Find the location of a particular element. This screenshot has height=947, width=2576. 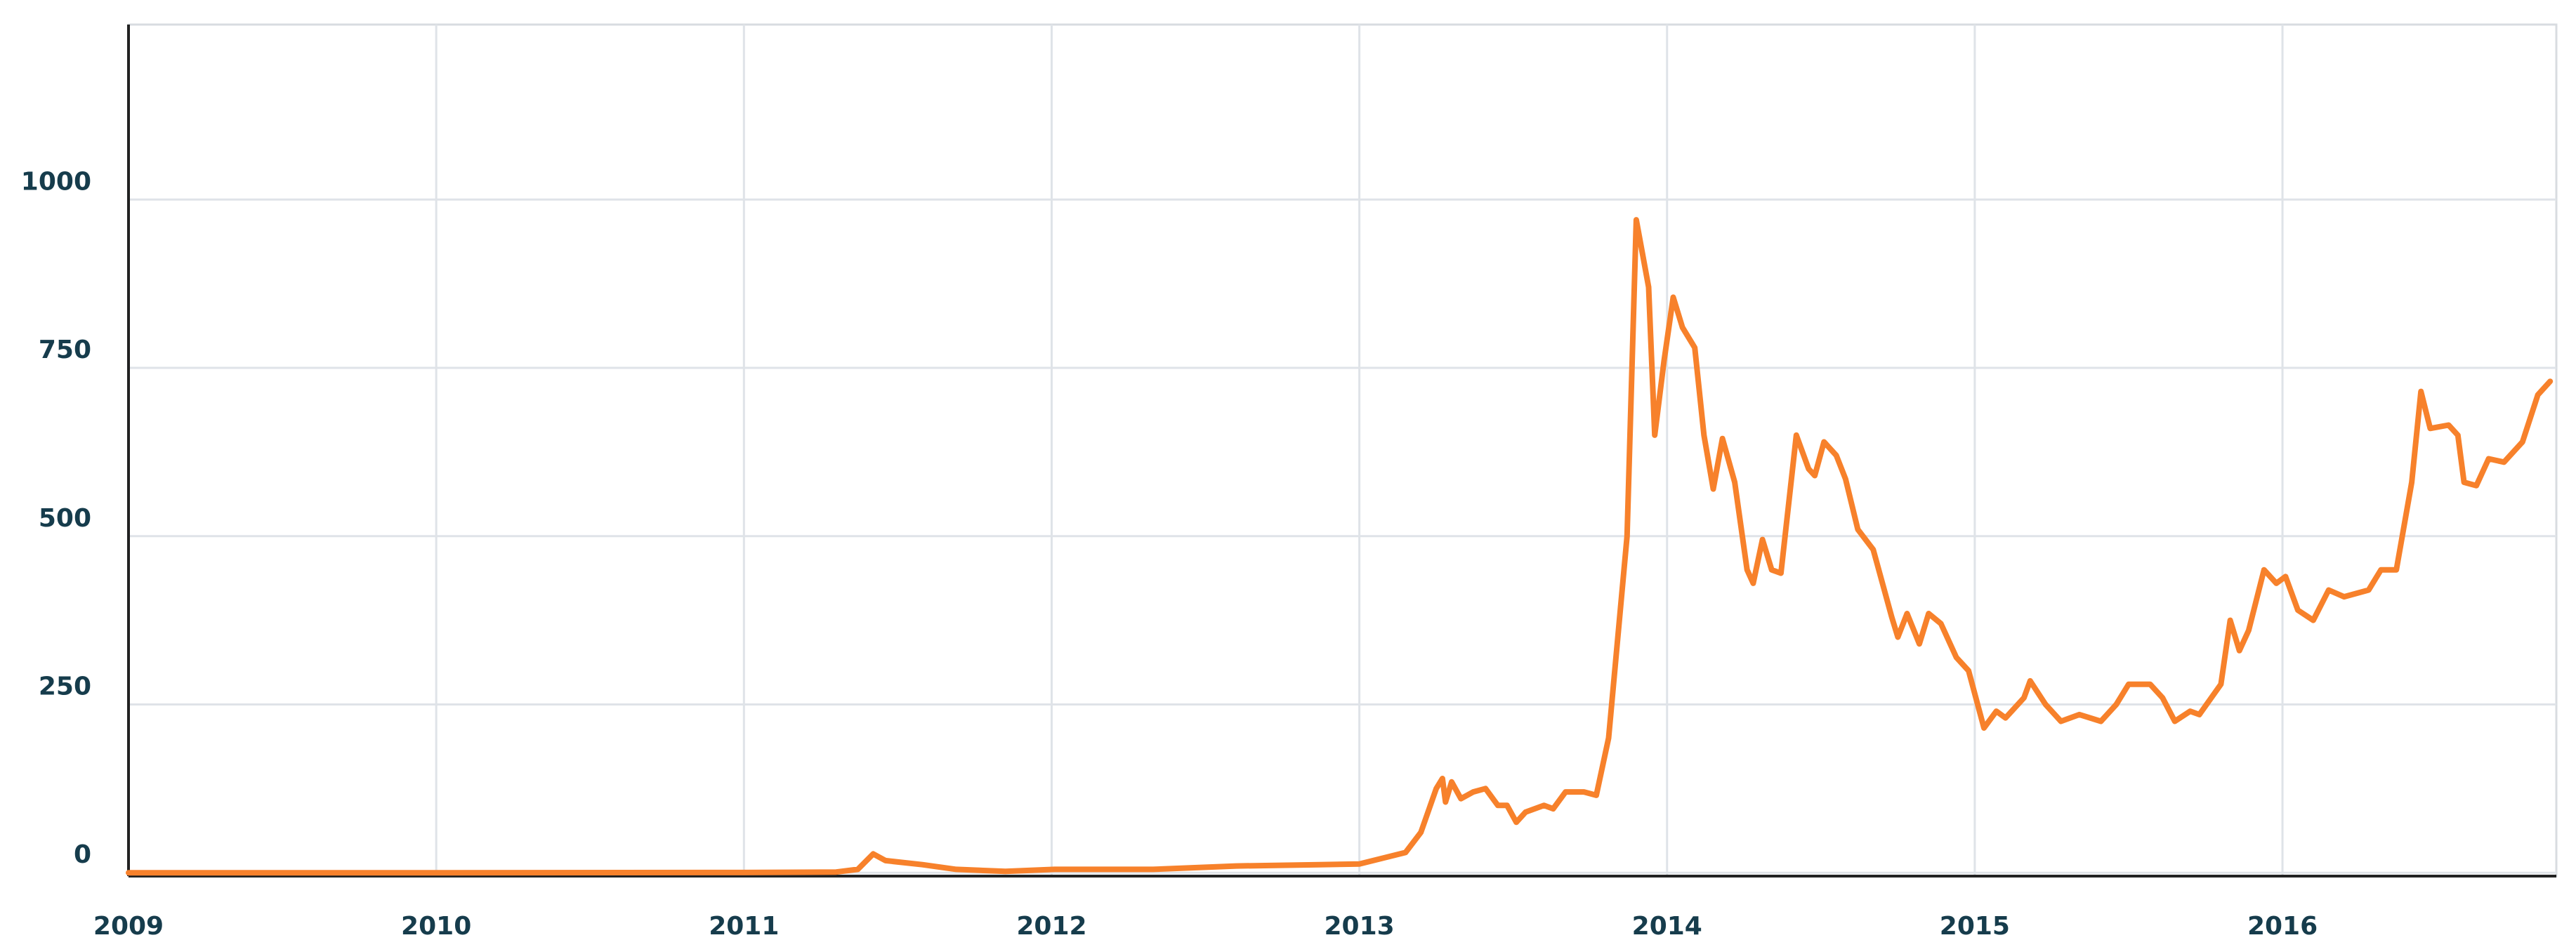

x-tick-label: 2014 is located at coordinates (1667, 926).